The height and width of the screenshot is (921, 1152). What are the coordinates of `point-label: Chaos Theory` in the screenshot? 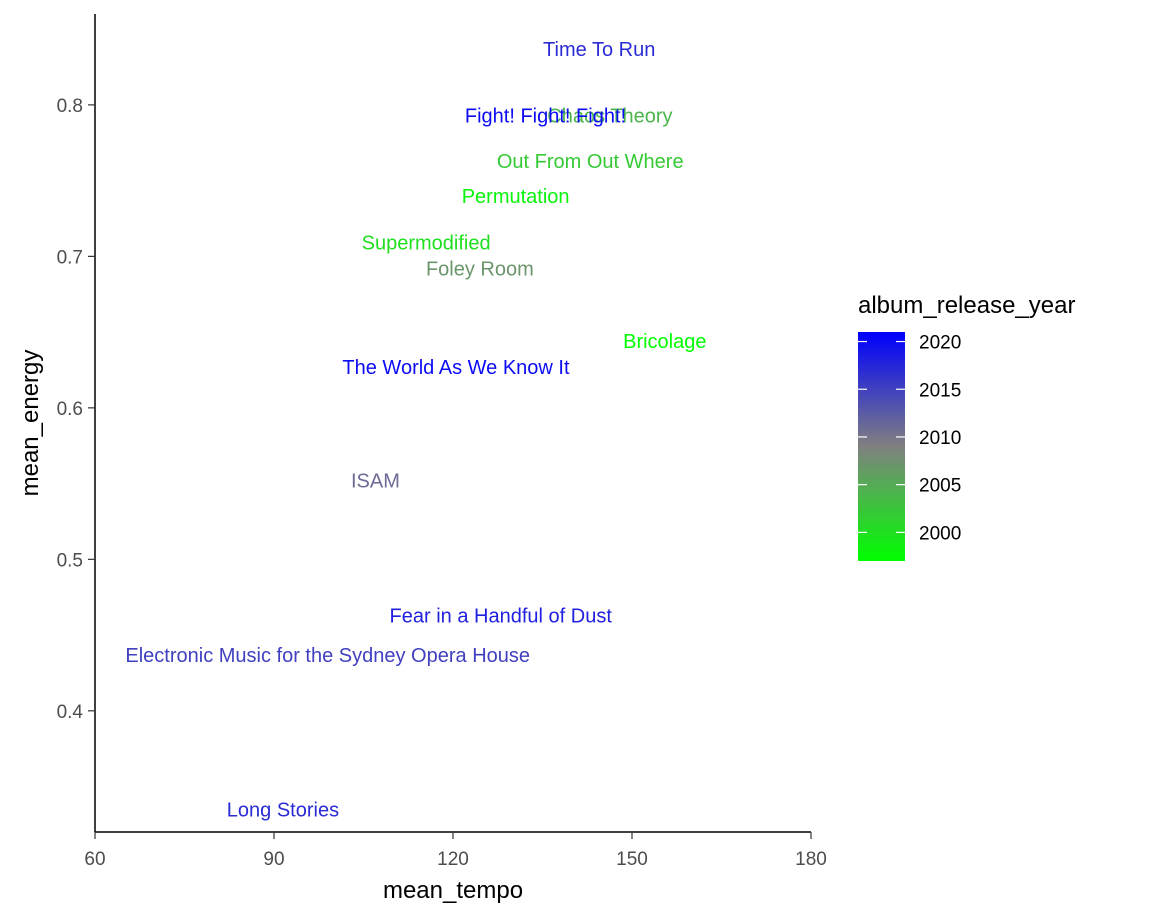 It's located at (609, 116).